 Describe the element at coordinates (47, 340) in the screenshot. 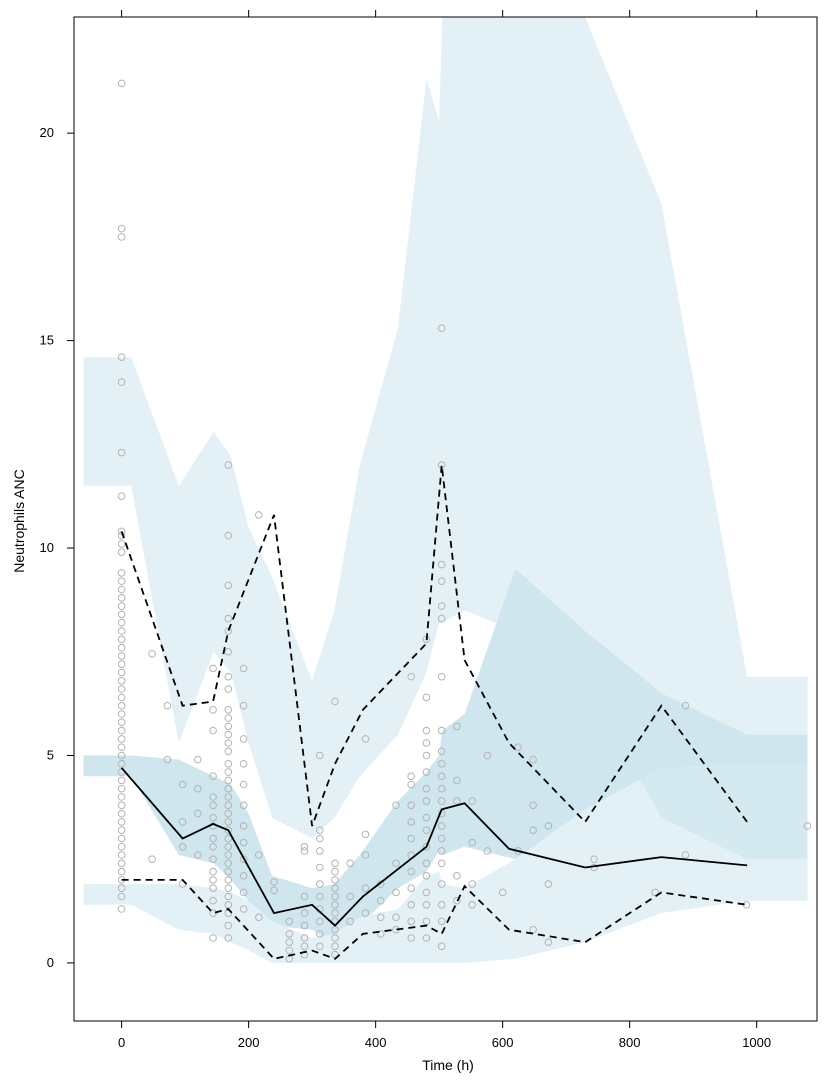

I see `y-tick-label: 15` at that location.